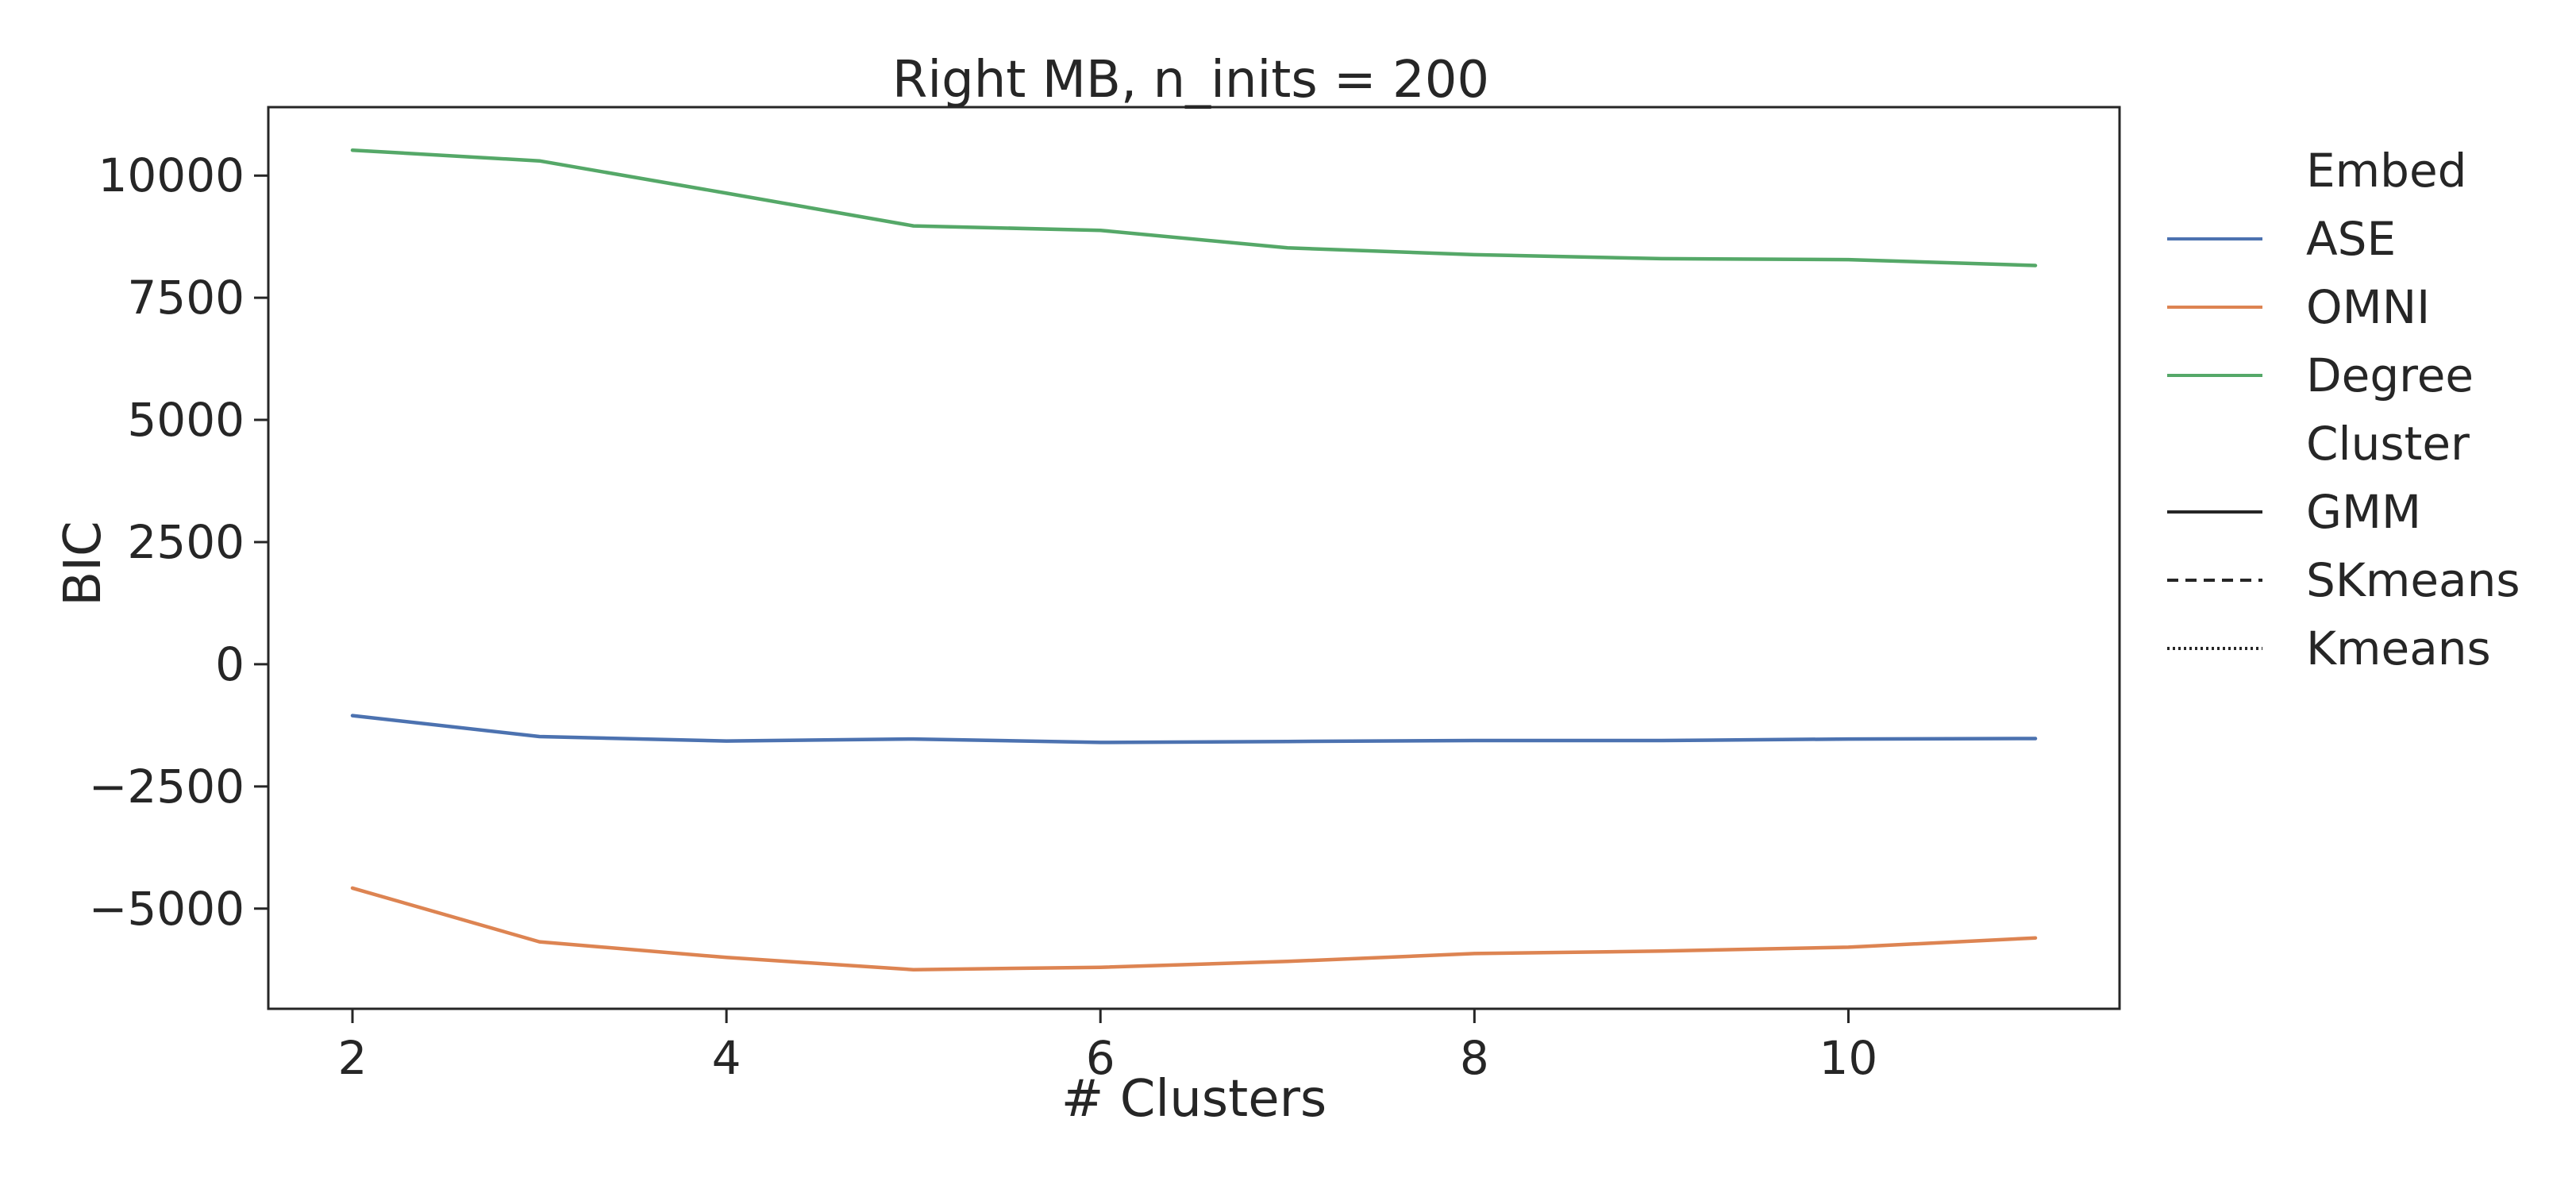 Image resolution: width=2576 pixels, height=1185 pixels. I want to click on x-axis-label: # Clusters, so click(1194, 1099).